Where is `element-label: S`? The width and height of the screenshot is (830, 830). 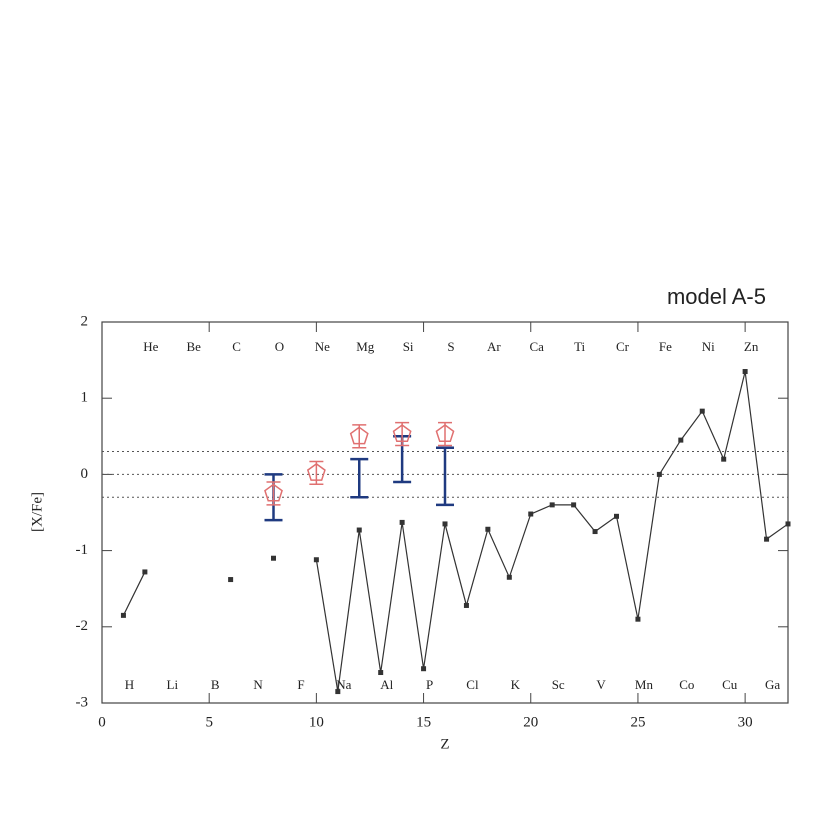
element-label: S is located at coordinates (450, 346).